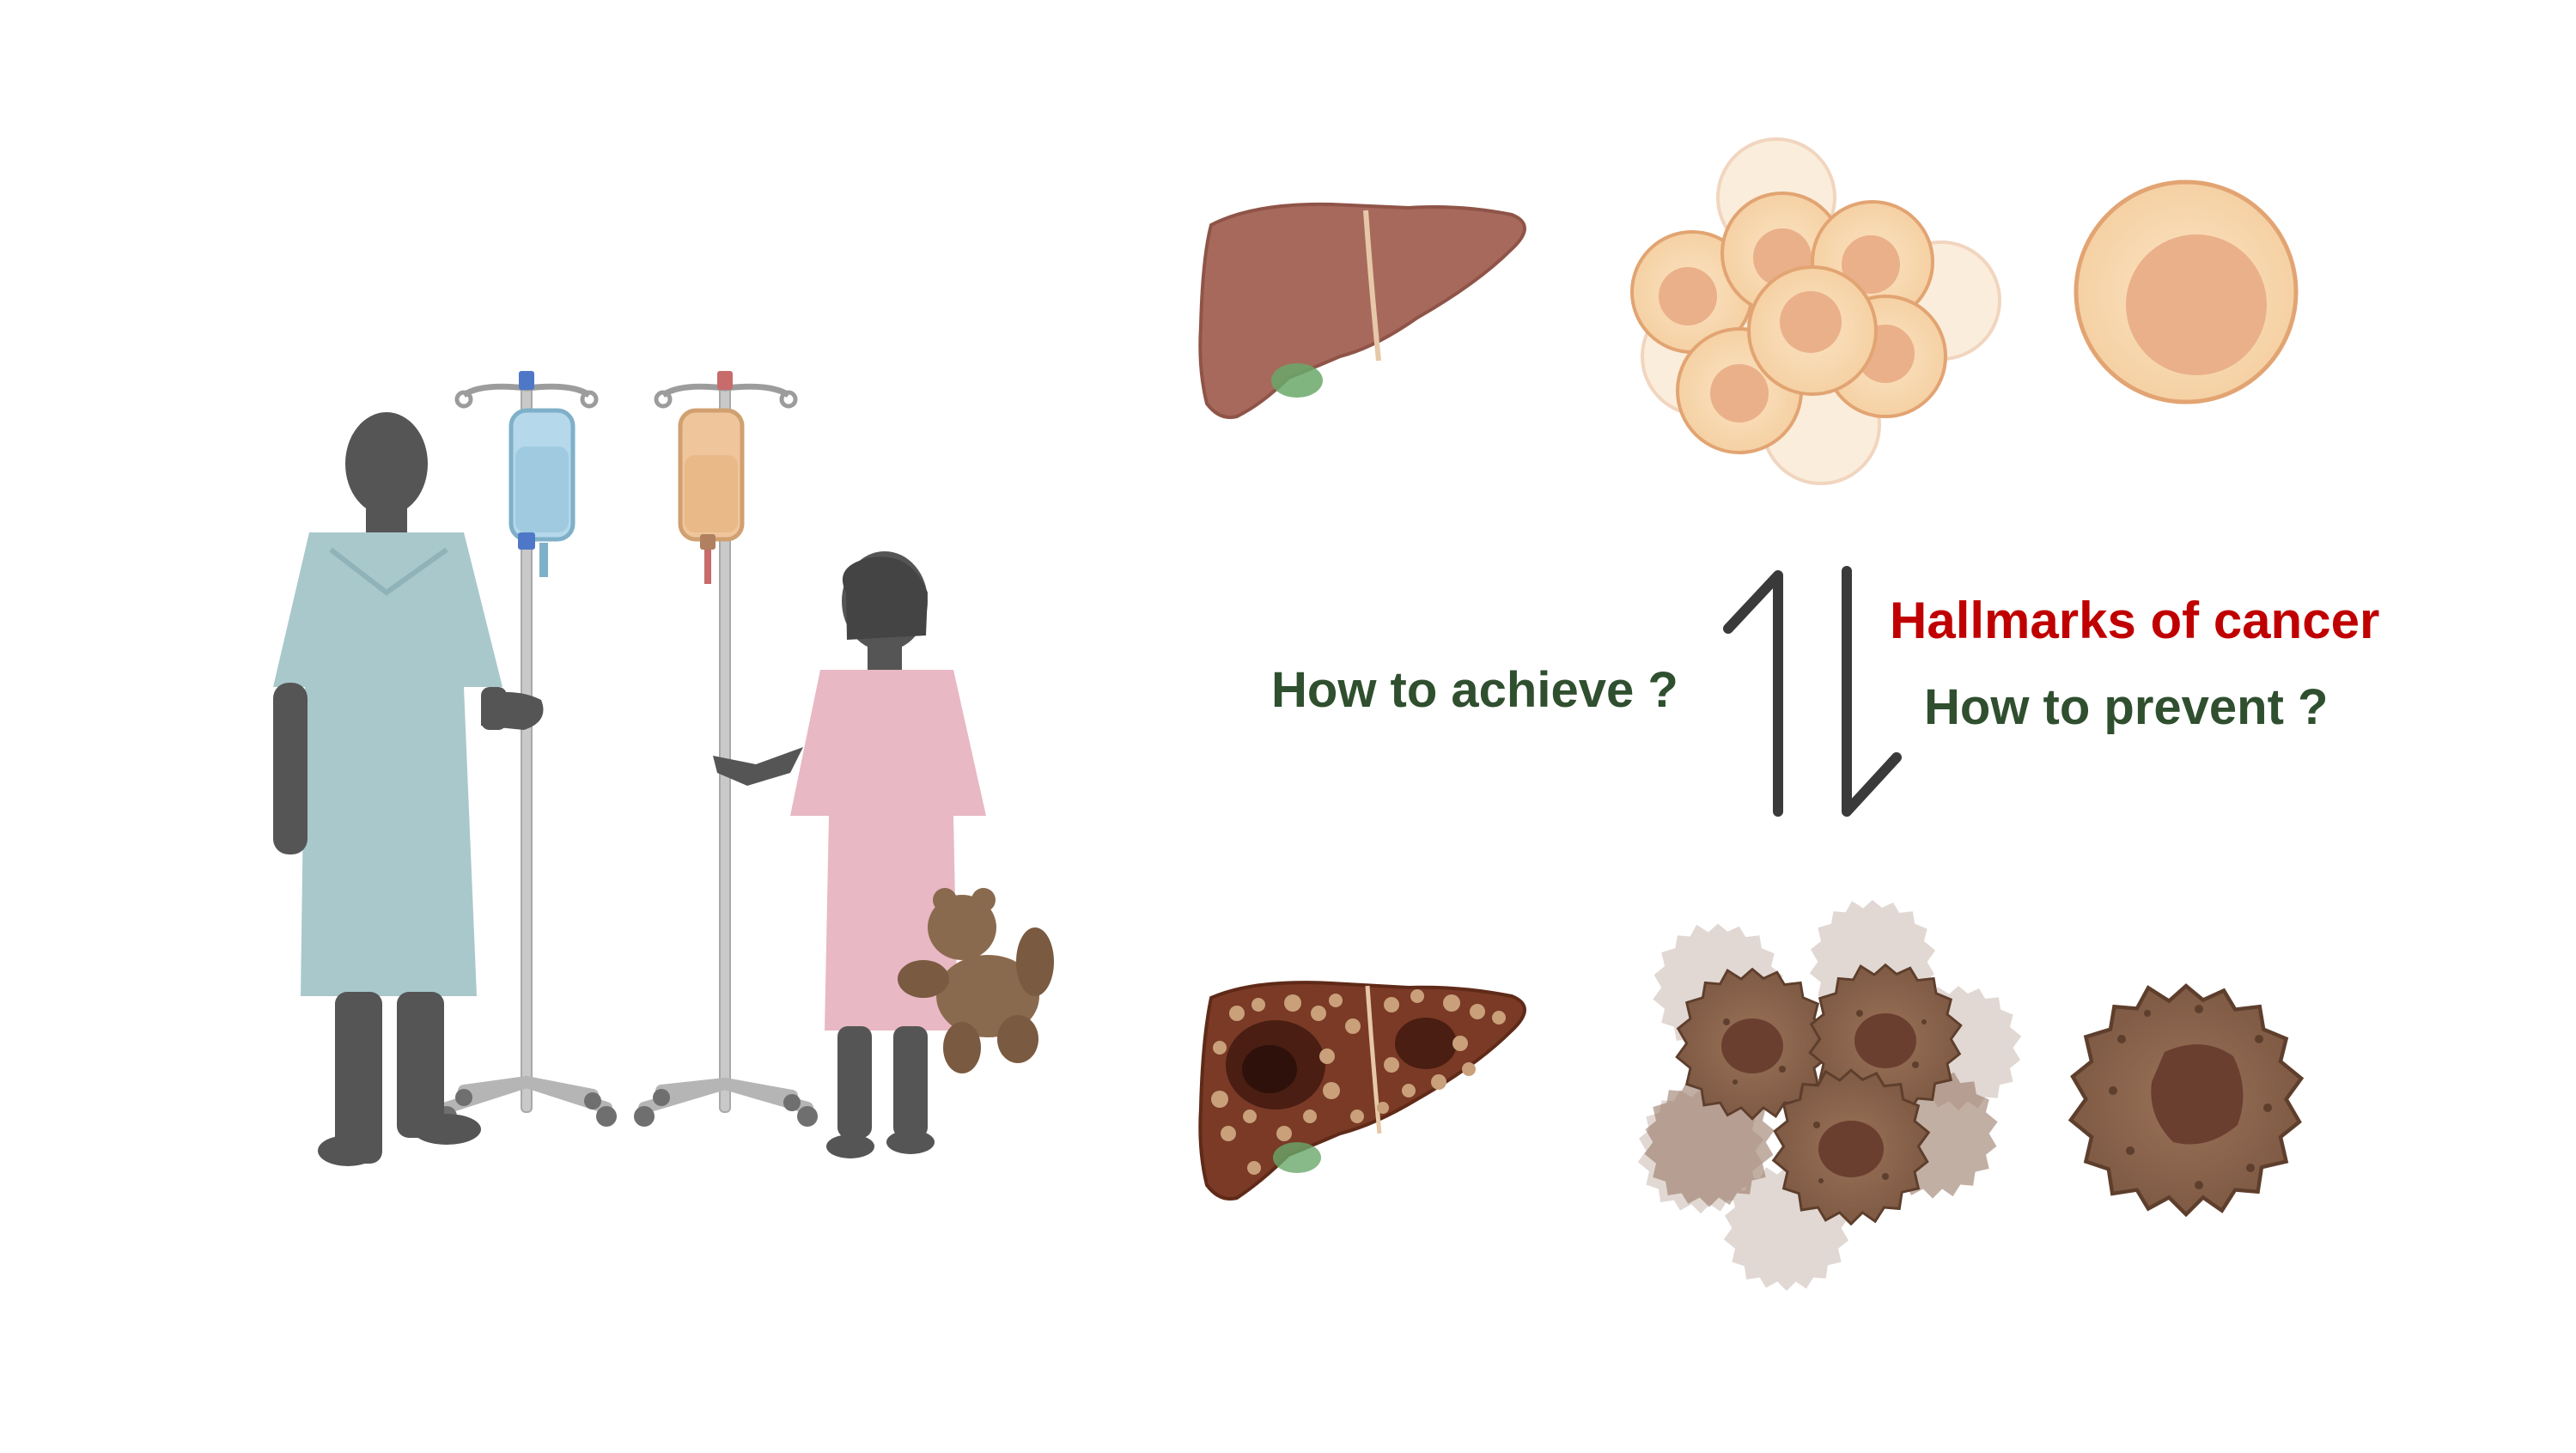  I want to click on reversible-arrows-icon, so click(1812, 691).